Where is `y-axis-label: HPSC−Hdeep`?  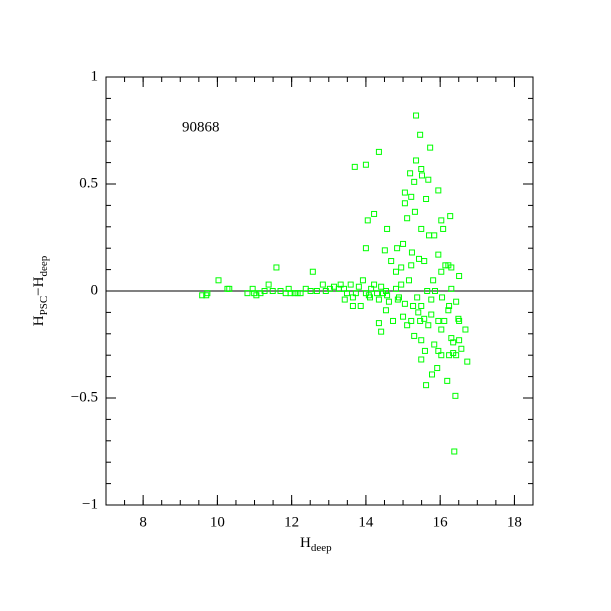
y-axis-label: HPSC−Hdeep is located at coordinates (40, 290).